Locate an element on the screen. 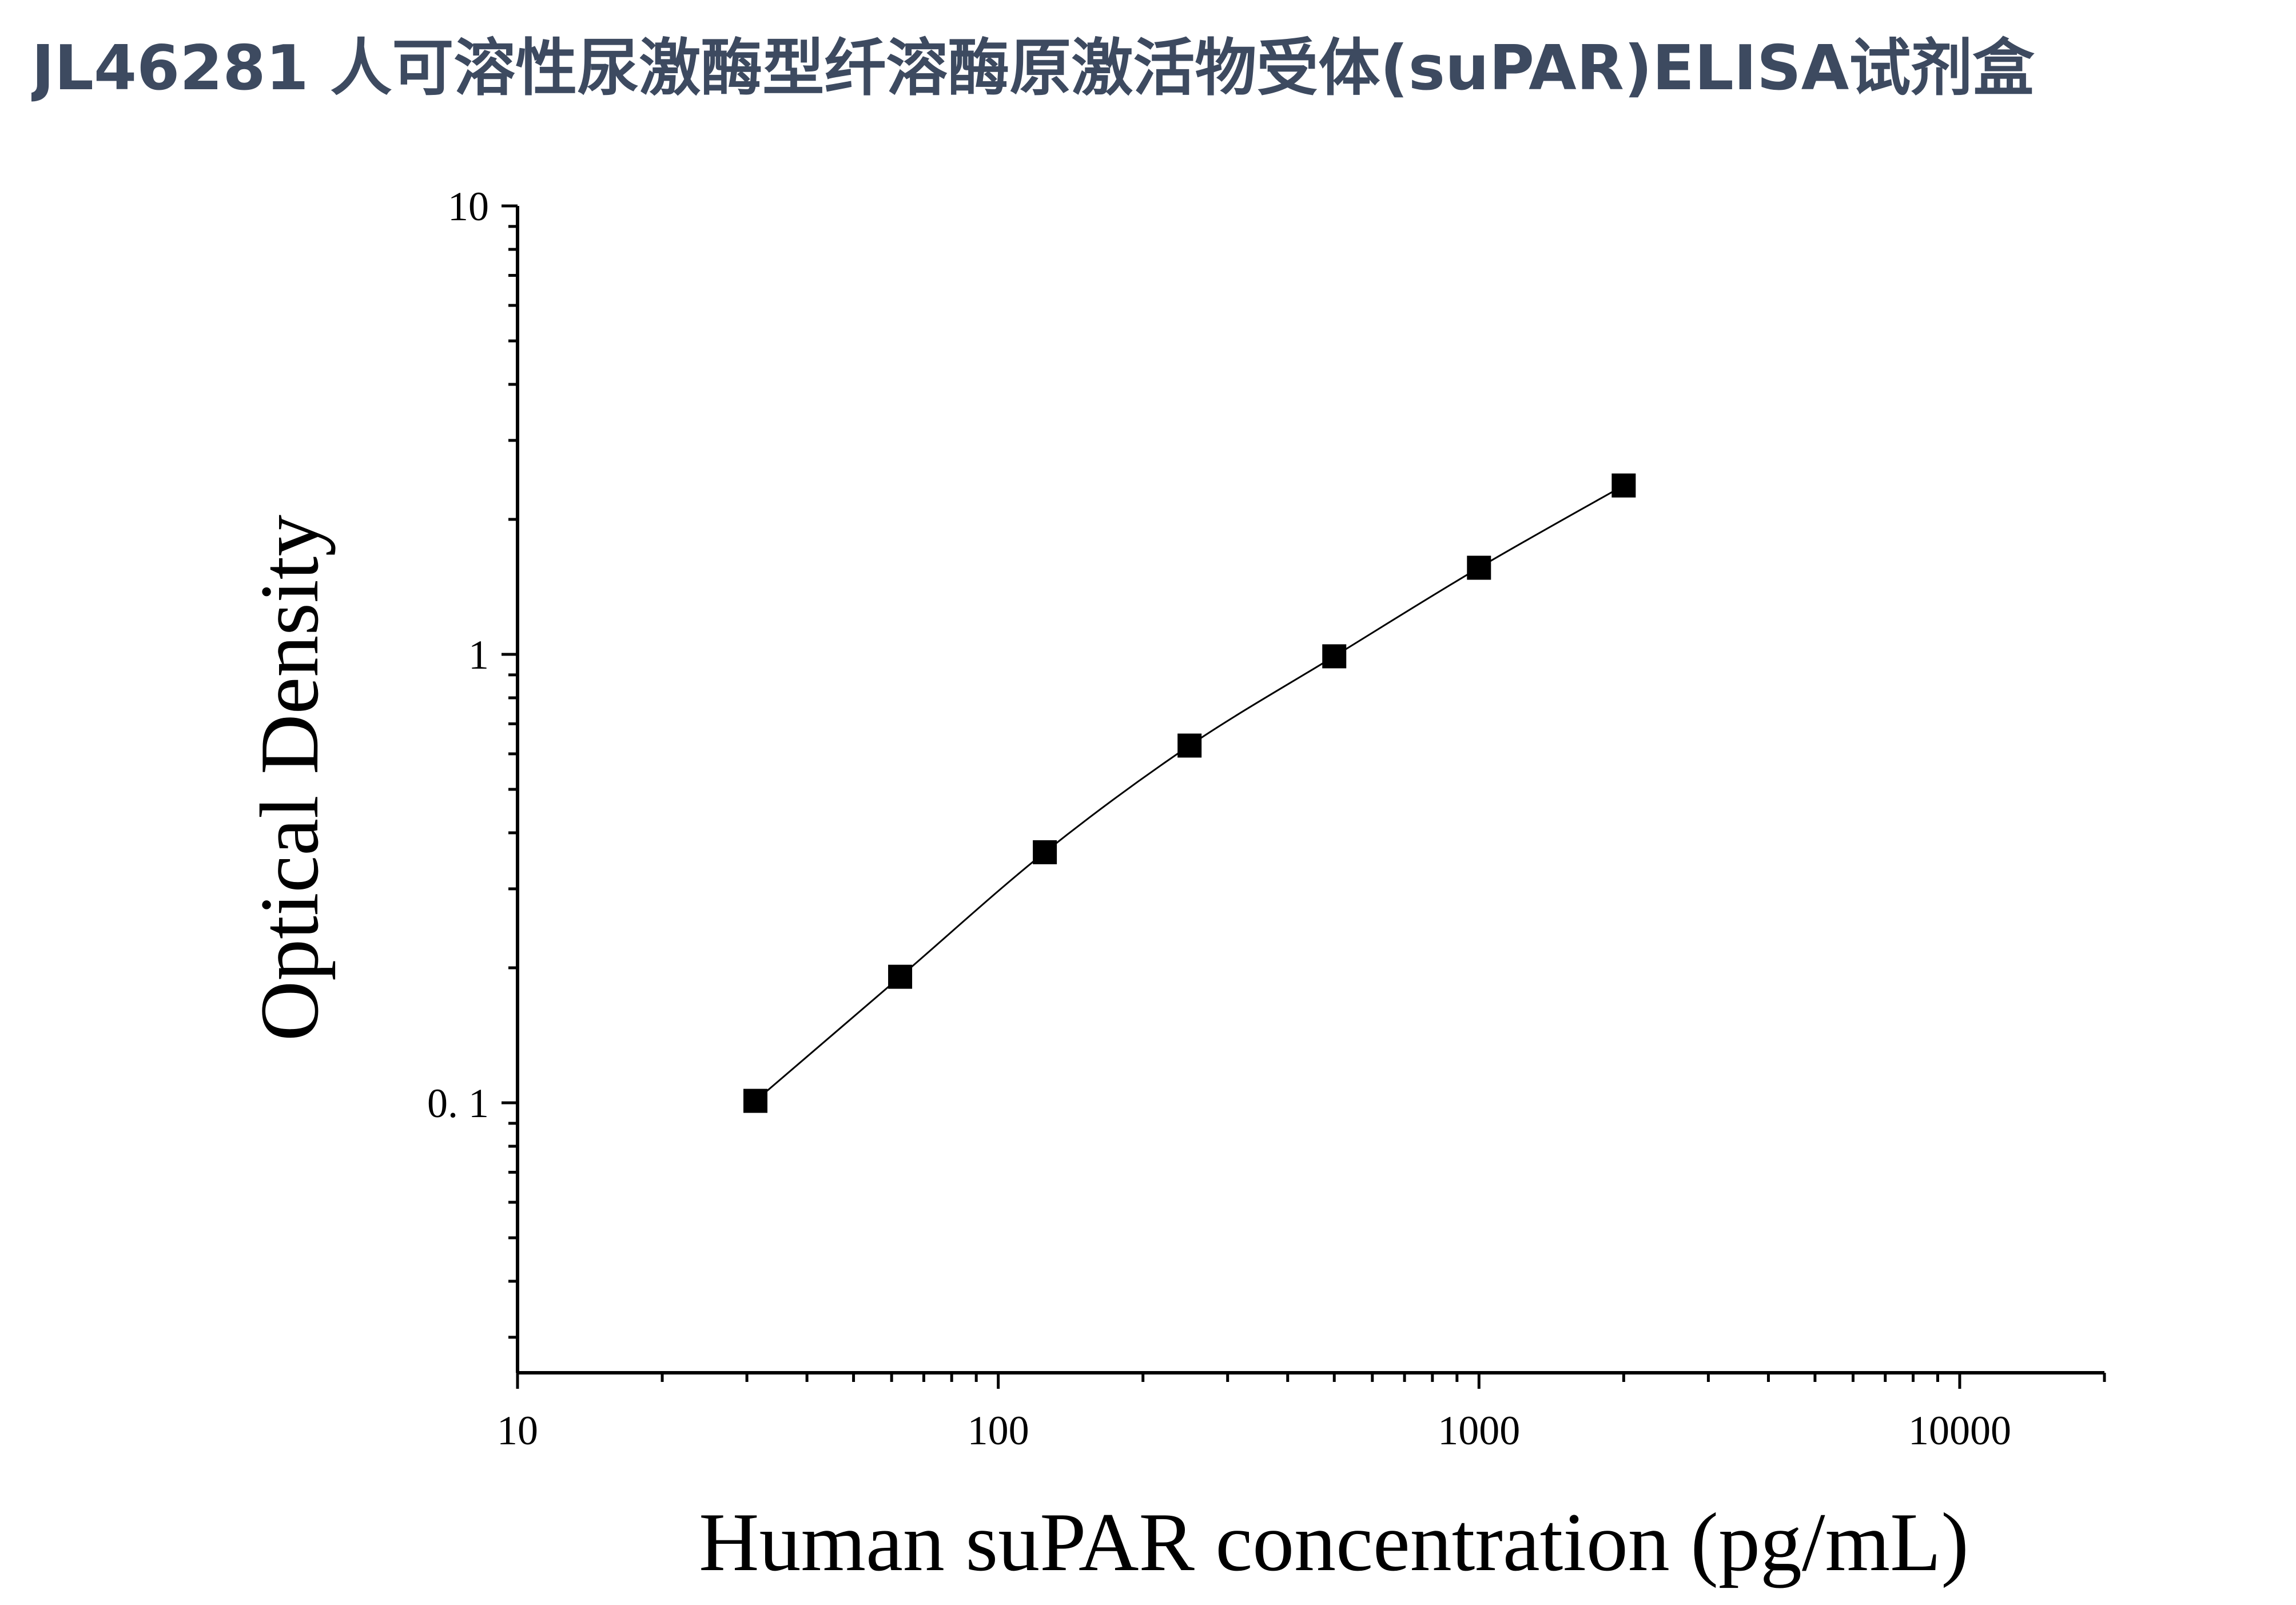 The width and height of the screenshot is (2296, 1605). y-tick-label: 10 is located at coordinates (469, 206).